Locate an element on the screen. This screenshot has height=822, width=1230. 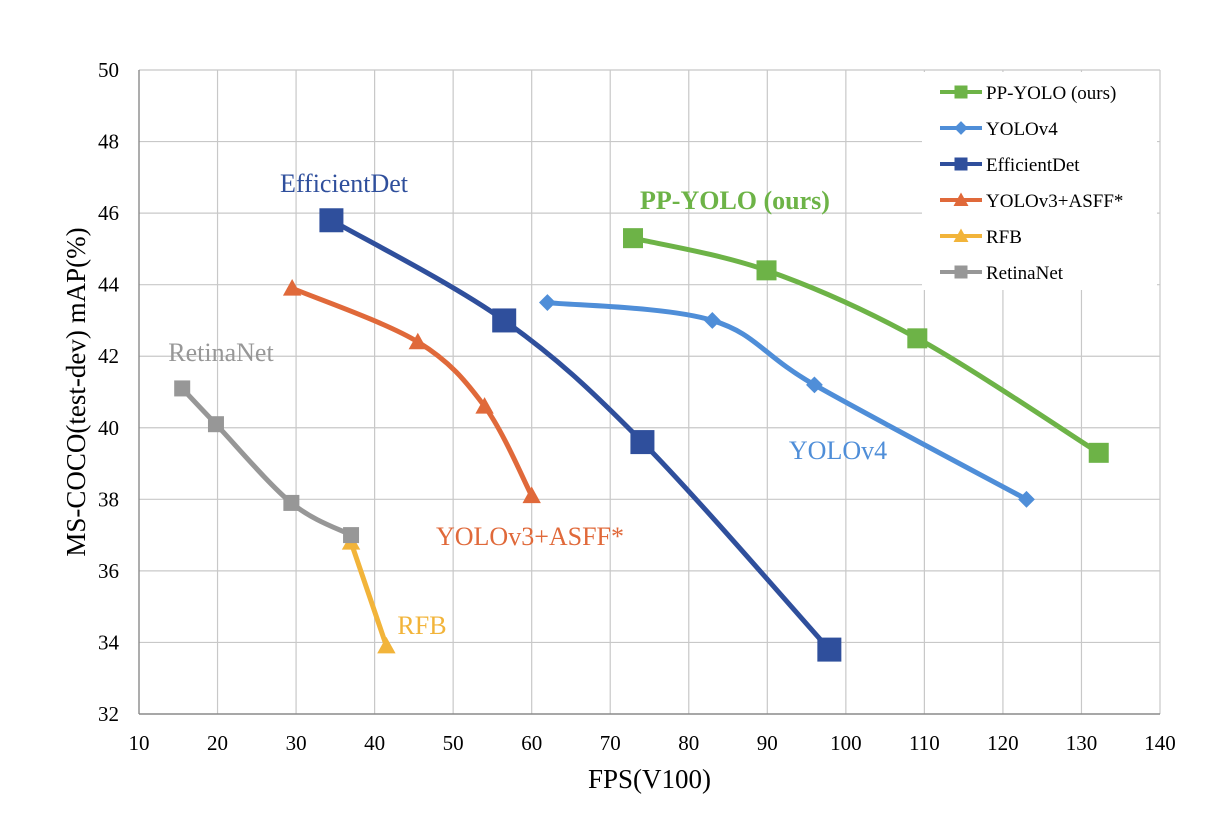
x-tick-label: 30 is located at coordinates (296, 743).